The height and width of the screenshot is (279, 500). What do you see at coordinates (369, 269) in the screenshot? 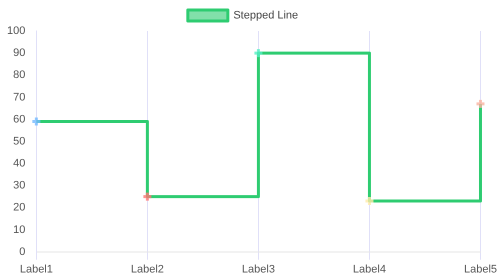
I see `x-tick-label: Label4` at bounding box center [369, 269].